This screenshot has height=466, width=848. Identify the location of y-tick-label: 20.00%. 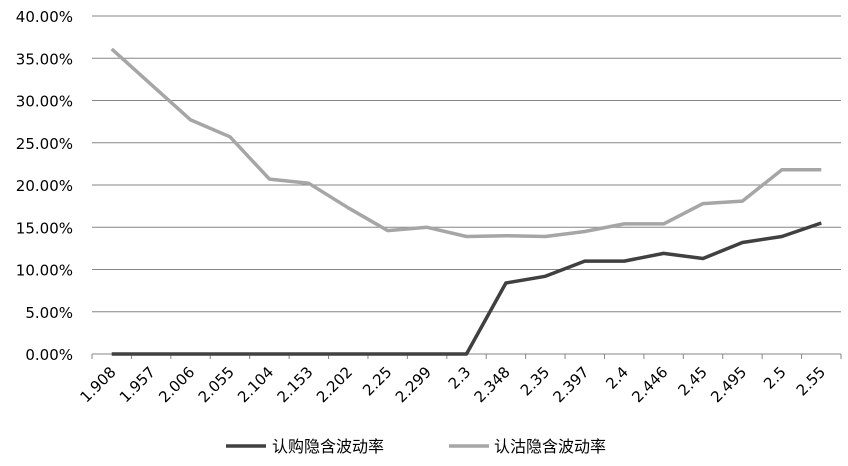
(44, 186).